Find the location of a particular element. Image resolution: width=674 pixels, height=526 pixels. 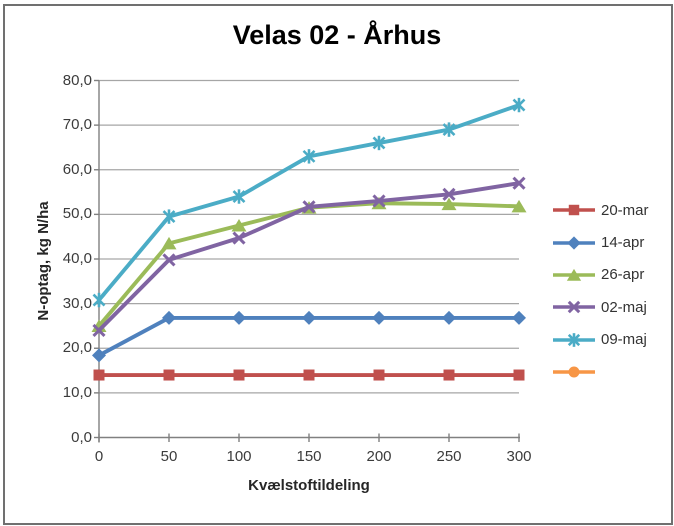

legend-label: 20-mar is located at coordinates (625, 210).